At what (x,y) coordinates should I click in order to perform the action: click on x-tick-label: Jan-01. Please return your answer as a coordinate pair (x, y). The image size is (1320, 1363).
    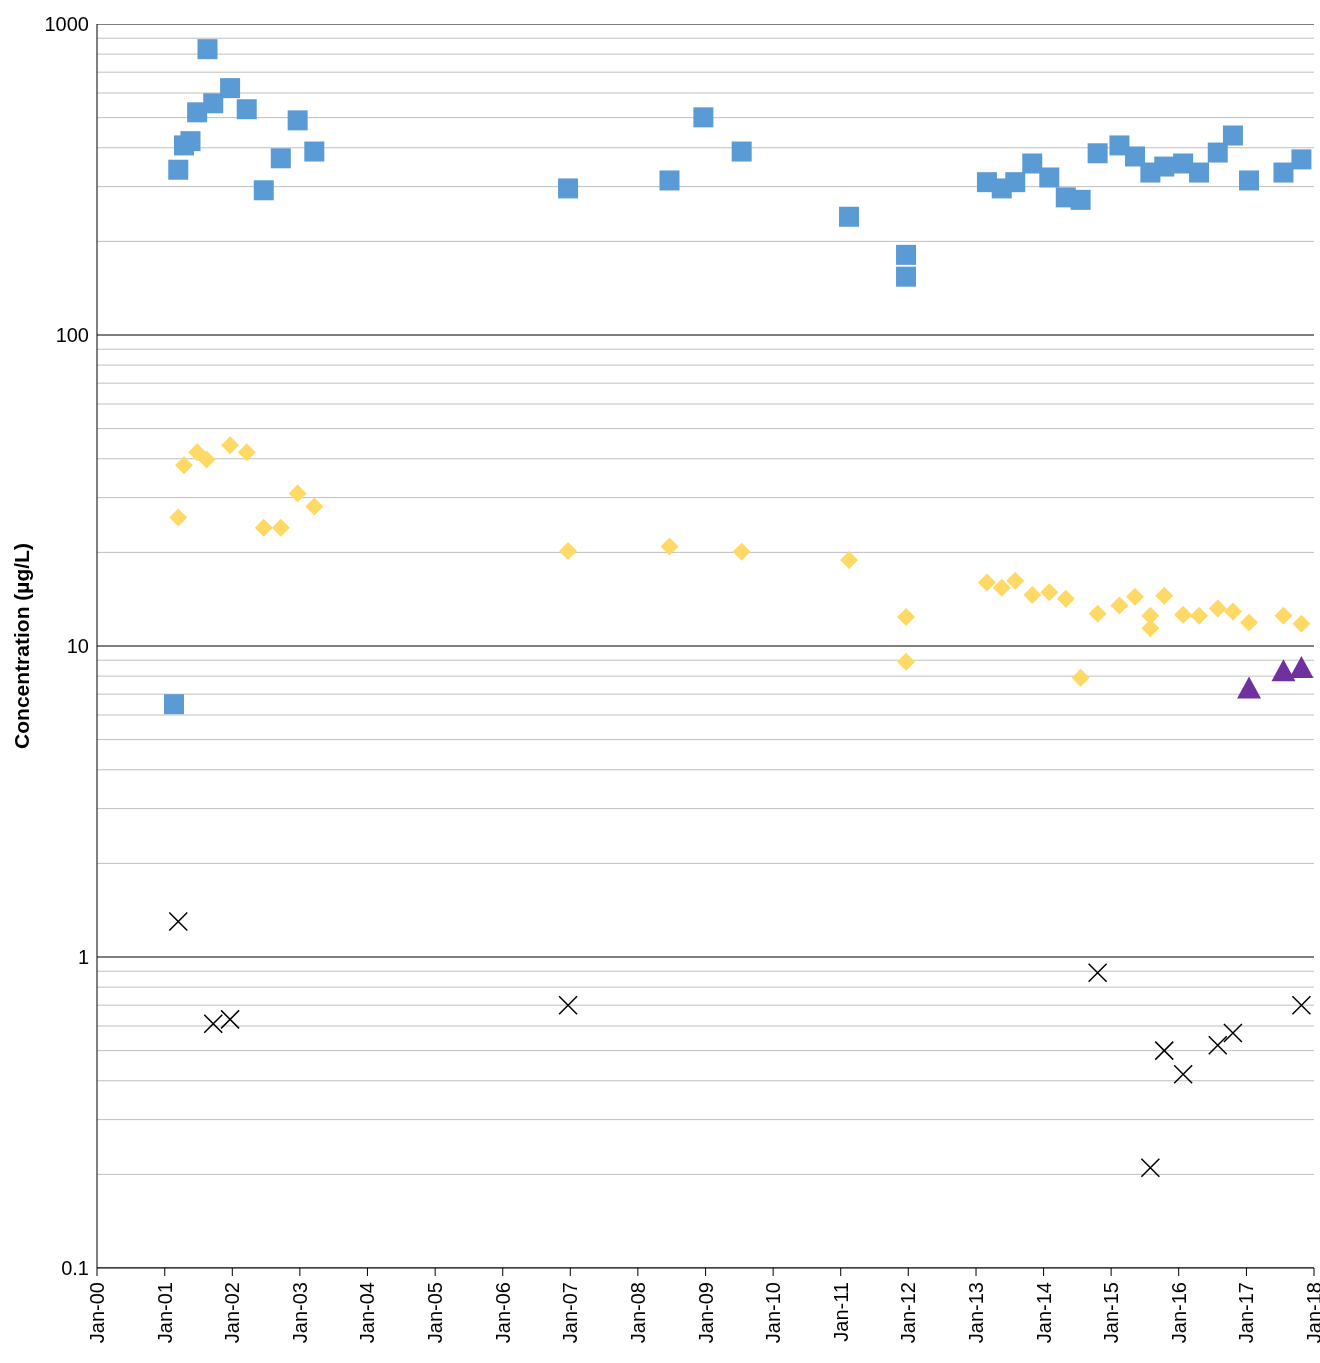
    Looking at the image, I should click on (164, 1313).